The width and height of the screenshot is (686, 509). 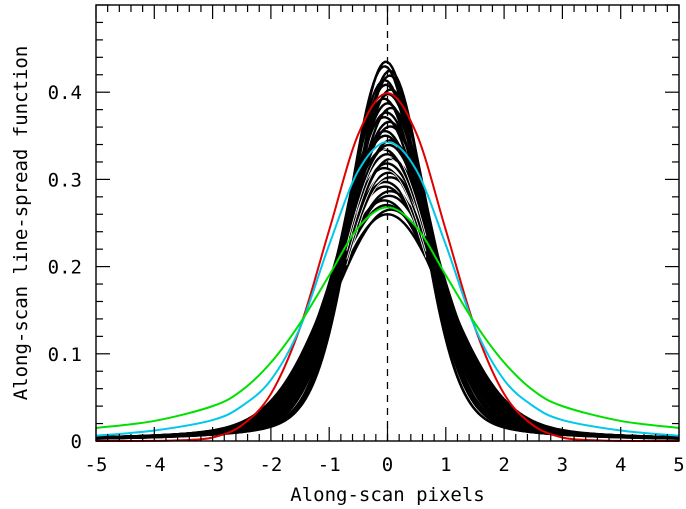 I want to click on y-tick-label: 0.4, so click(x=65, y=93).